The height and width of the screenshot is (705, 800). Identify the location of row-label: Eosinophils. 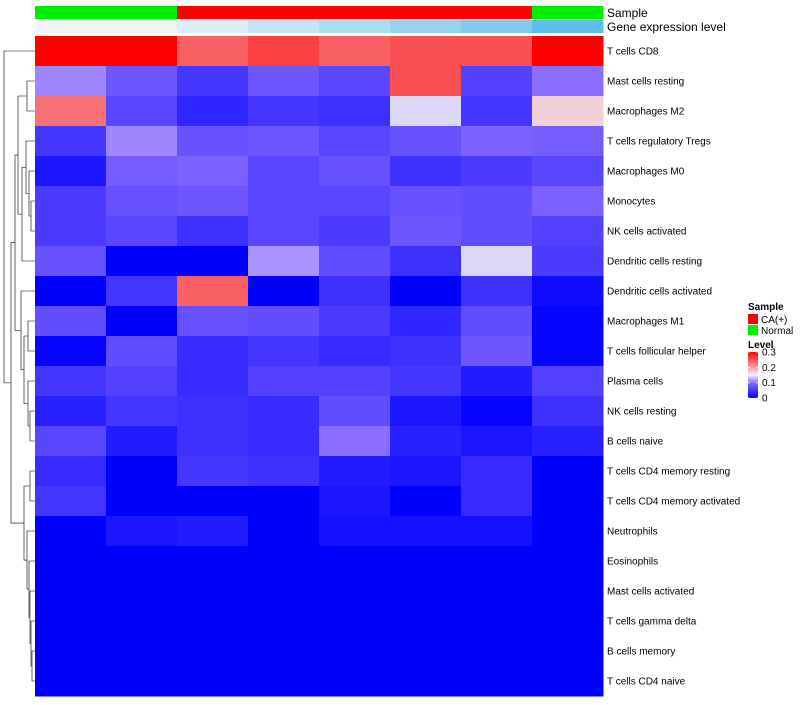
(632, 562).